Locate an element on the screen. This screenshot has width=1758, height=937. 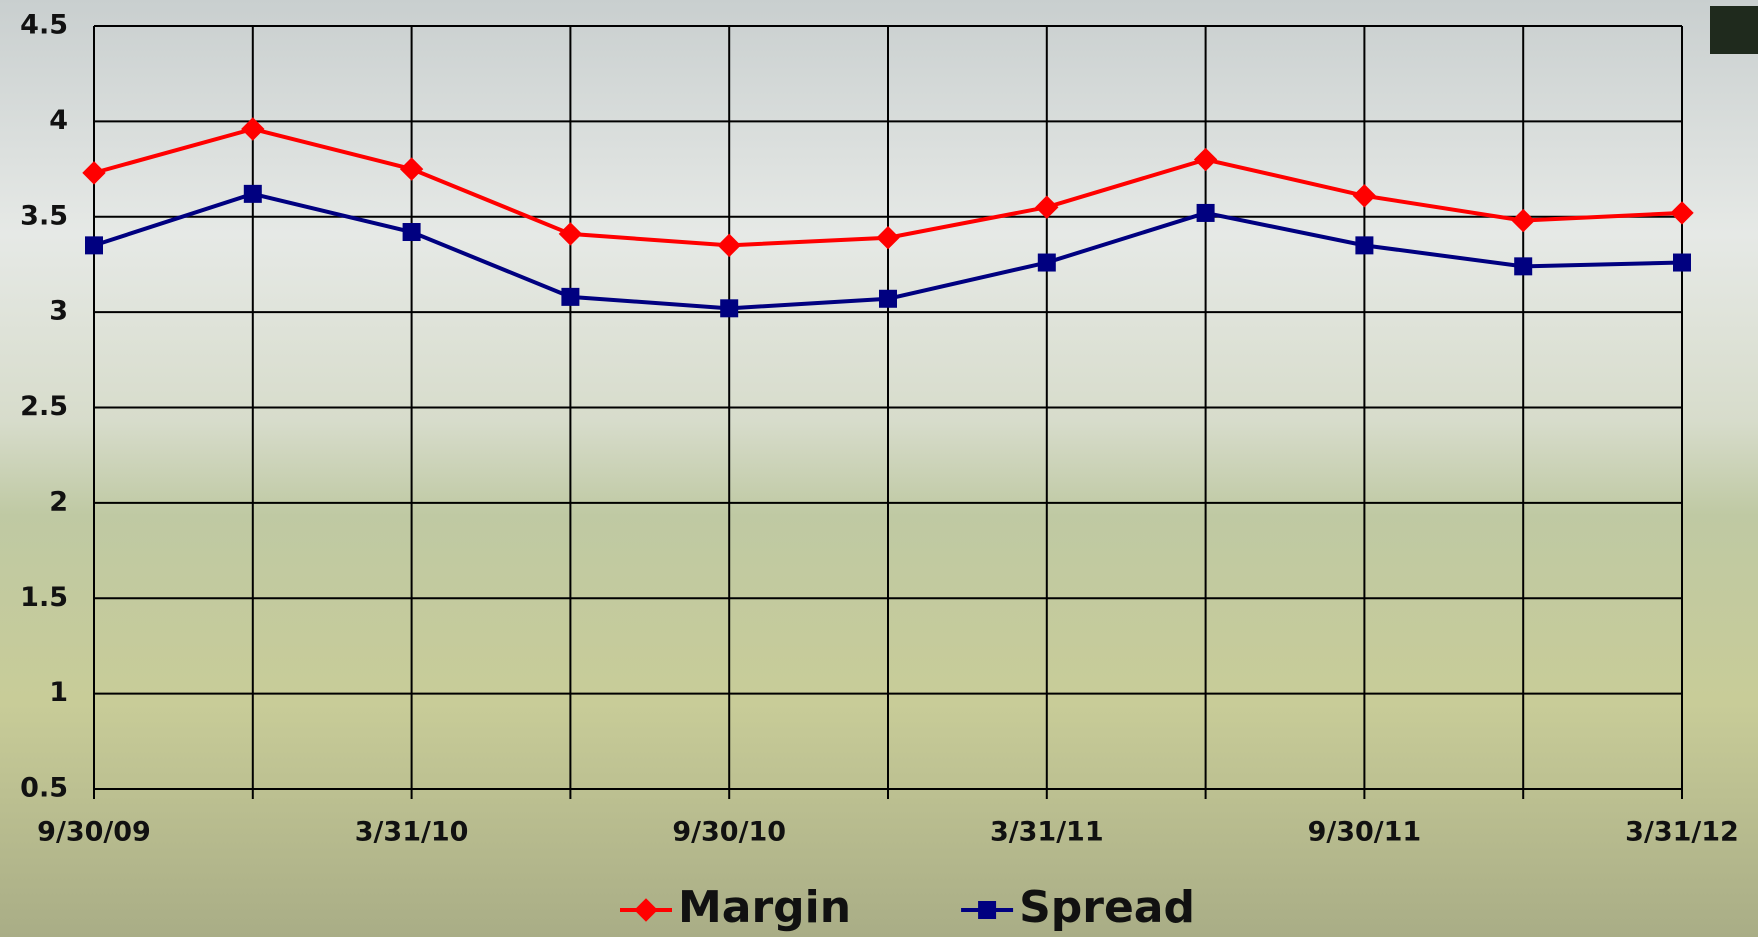
legend-label: Margin is located at coordinates (764, 907).